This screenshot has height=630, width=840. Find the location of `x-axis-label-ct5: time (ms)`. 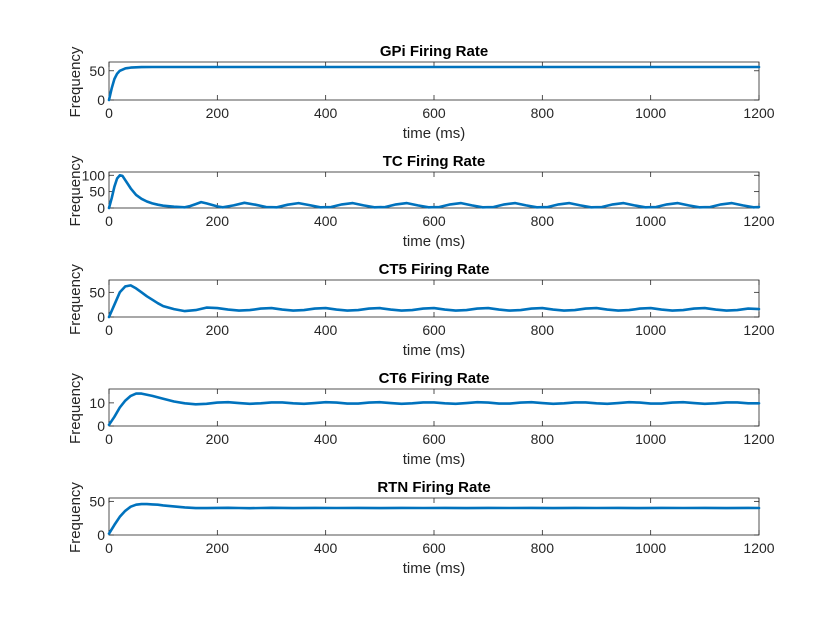

x-axis-label-ct5: time (ms) is located at coordinates (434, 350).